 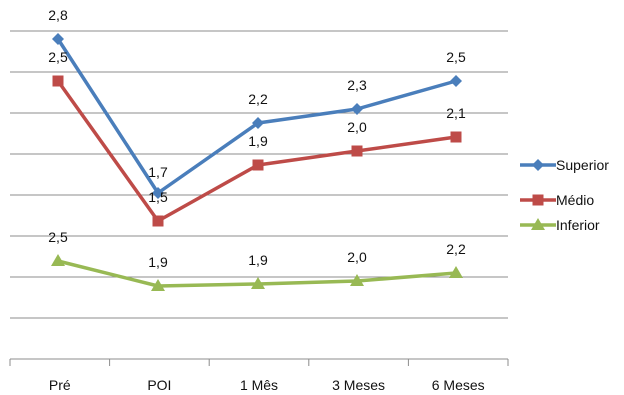 What do you see at coordinates (159, 385) in the screenshot?
I see `x-tick-label: POI` at bounding box center [159, 385].